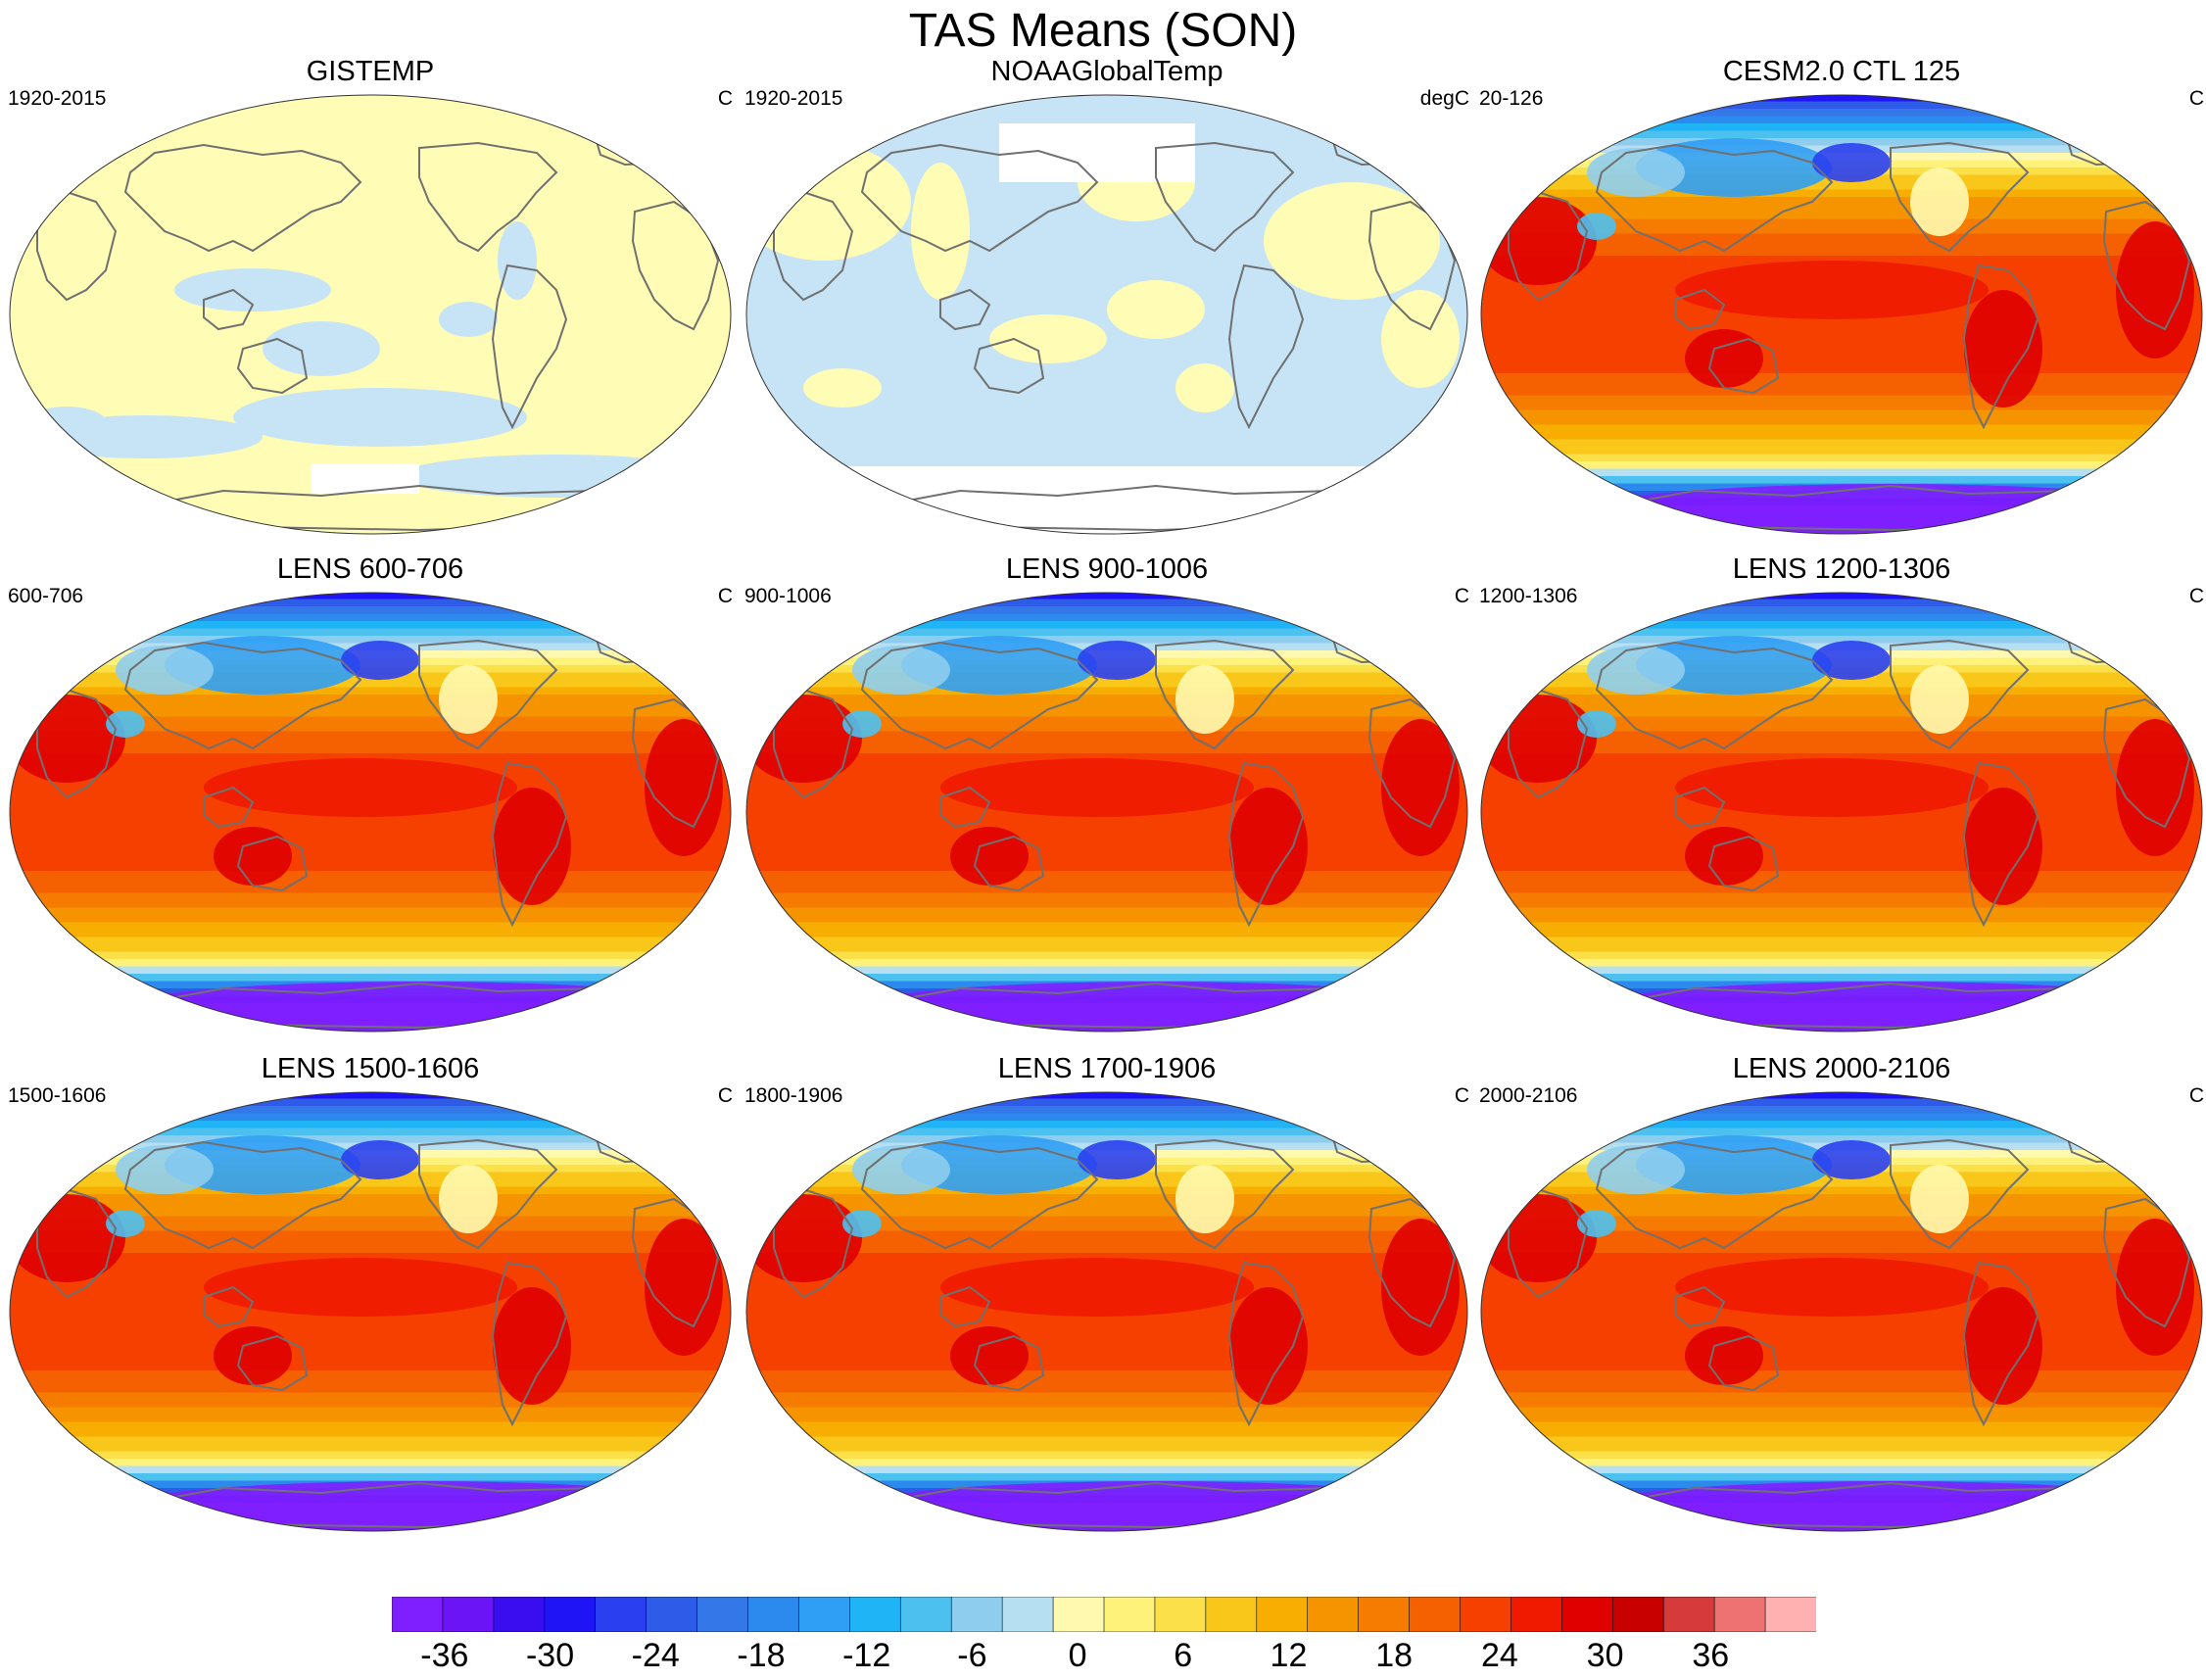 This screenshot has height=1680, width=2206. What do you see at coordinates (1849, 331) in the screenshot?
I see `coastlines` at bounding box center [1849, 331].